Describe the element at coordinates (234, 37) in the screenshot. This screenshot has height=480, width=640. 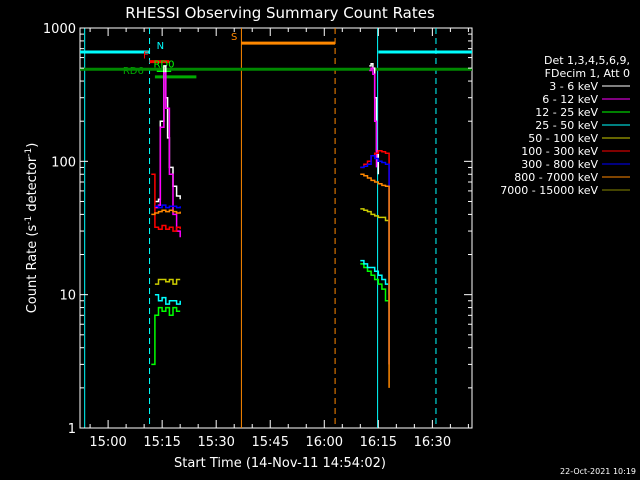
I see `flag-label: S` at that location.